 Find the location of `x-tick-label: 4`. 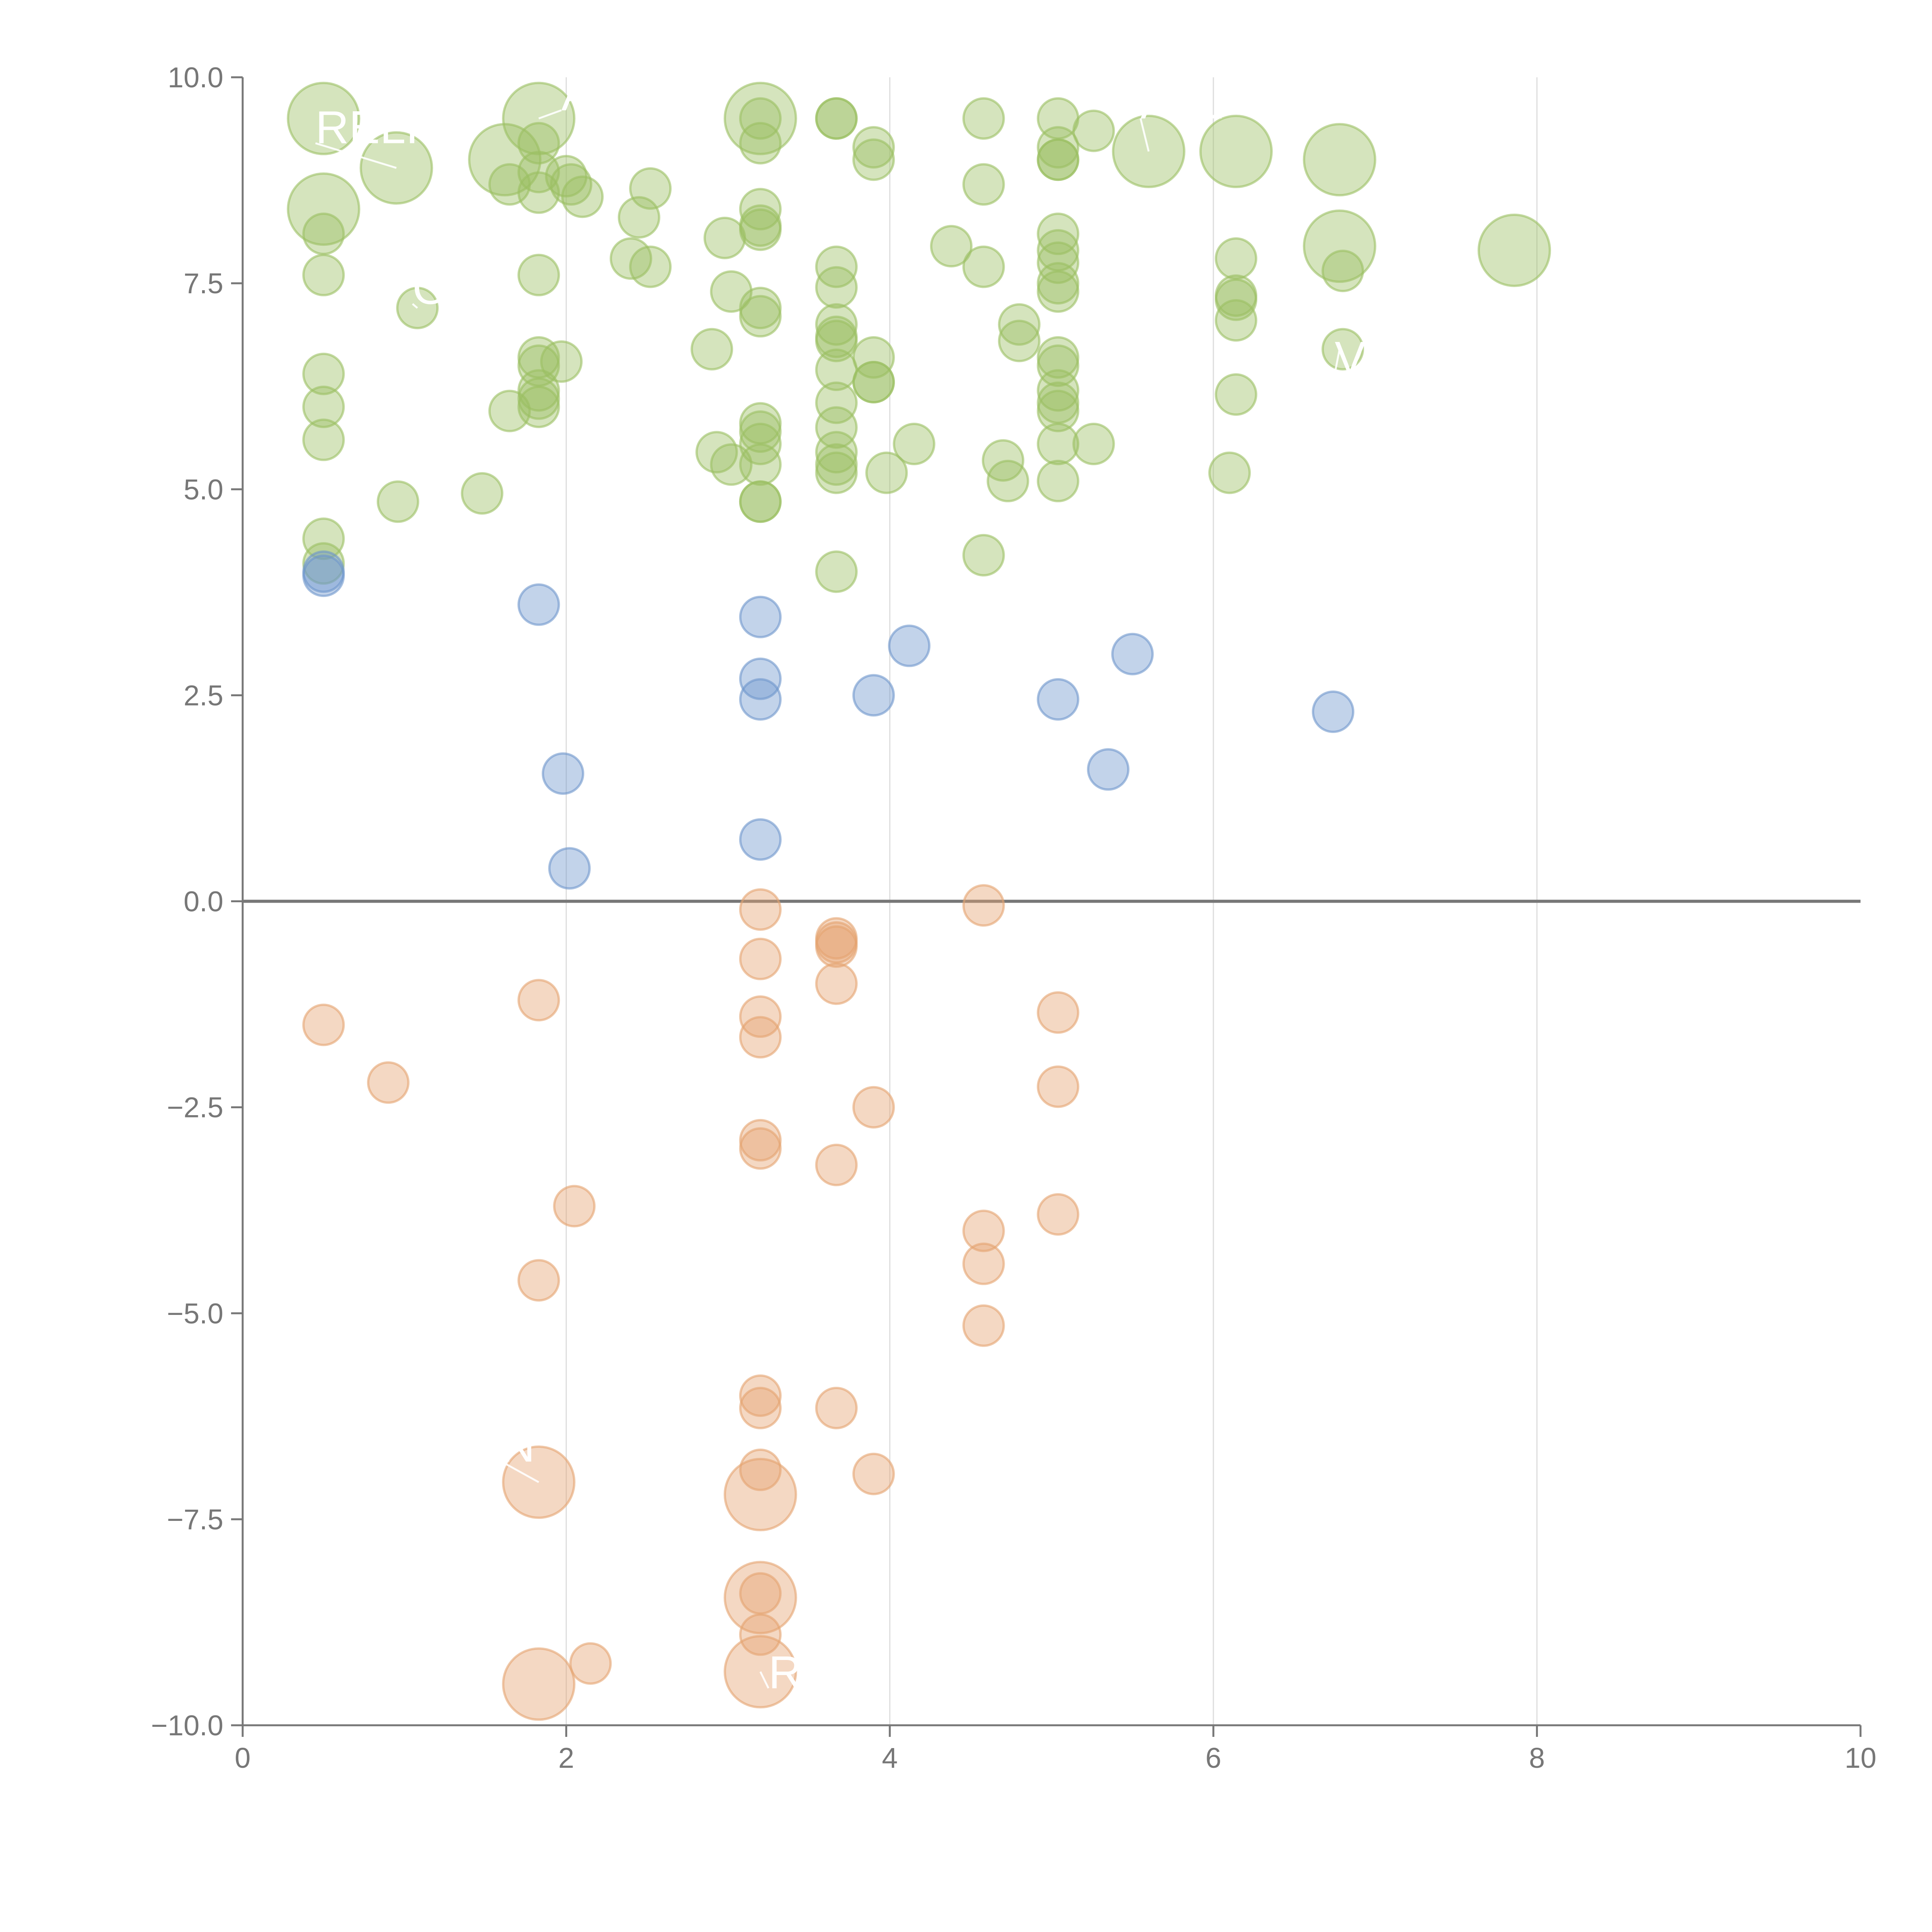

x-tick-label: 4 is located at coordinates (890, 1758).